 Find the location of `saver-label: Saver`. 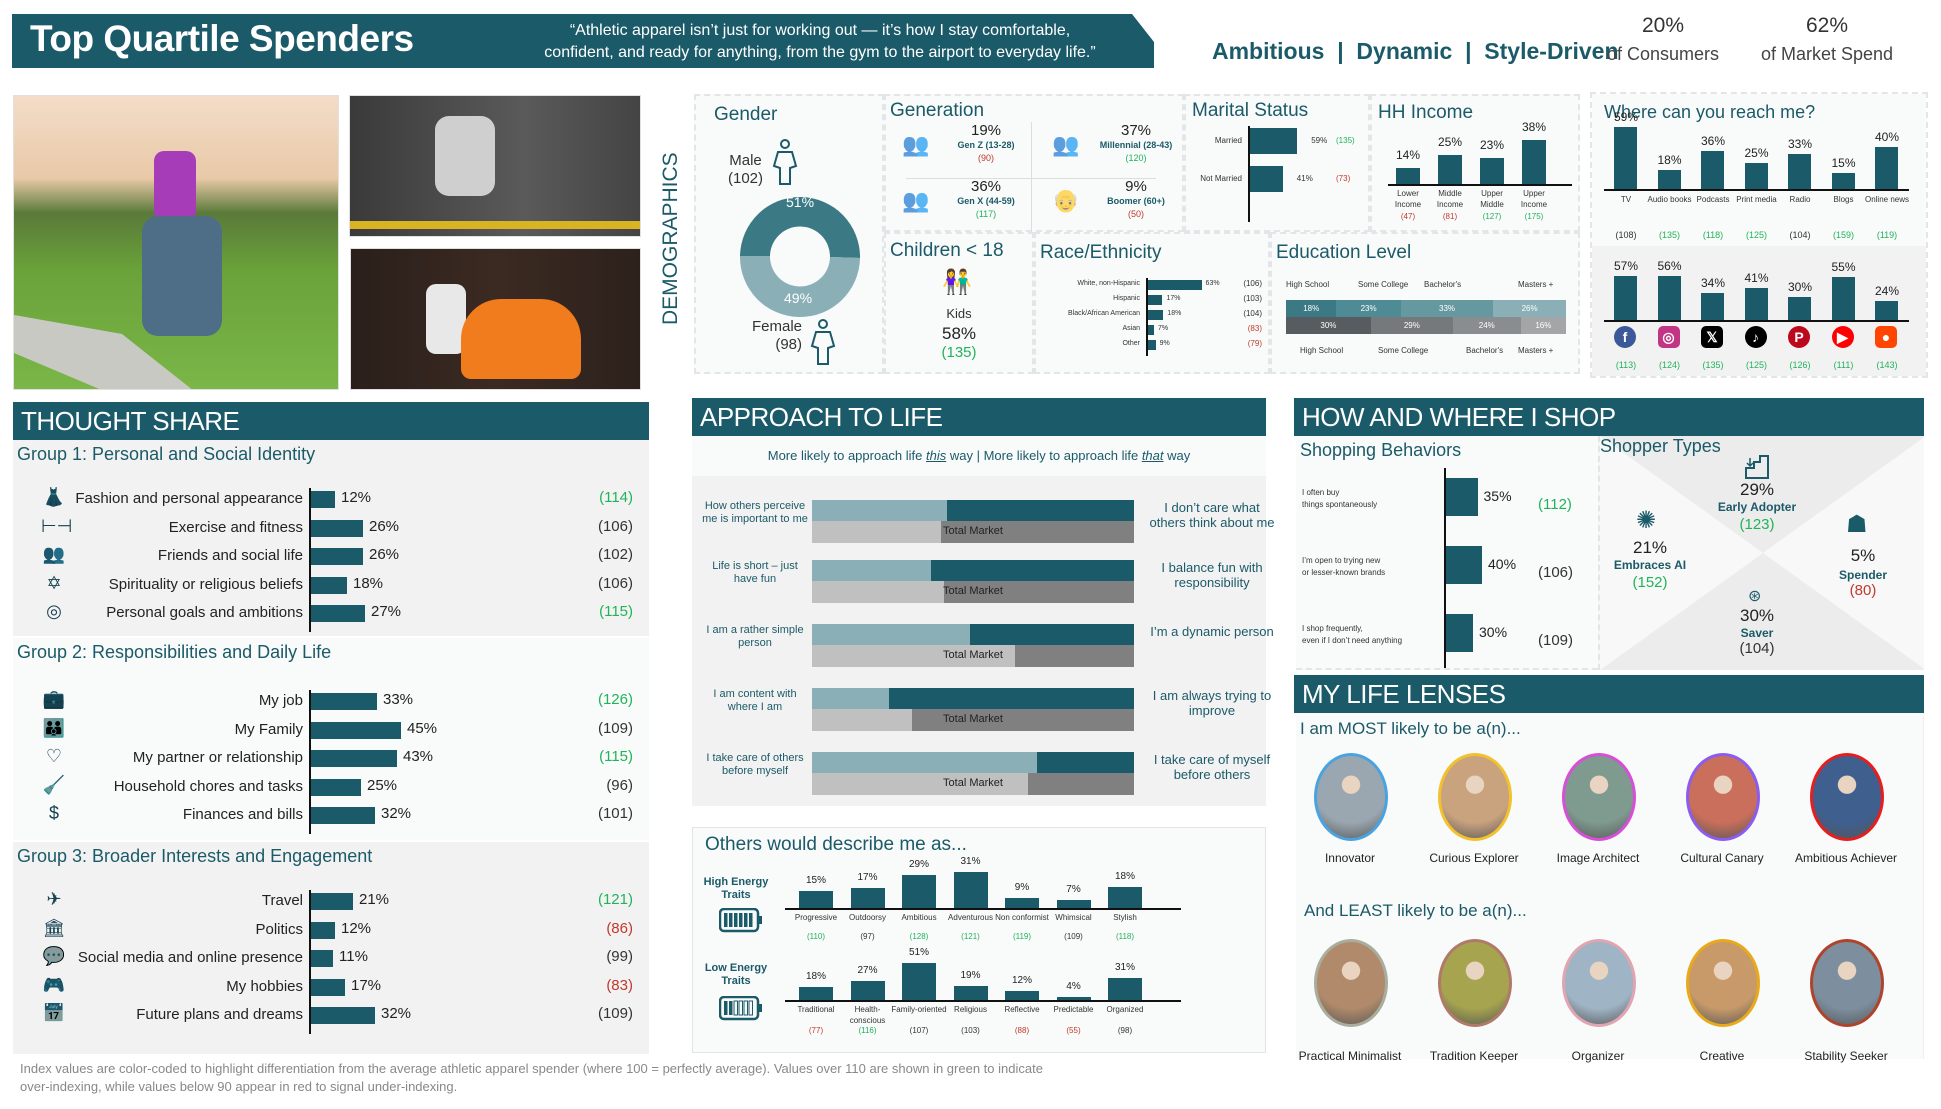

saver-label: Saver is located at coordinates (1757, 633).